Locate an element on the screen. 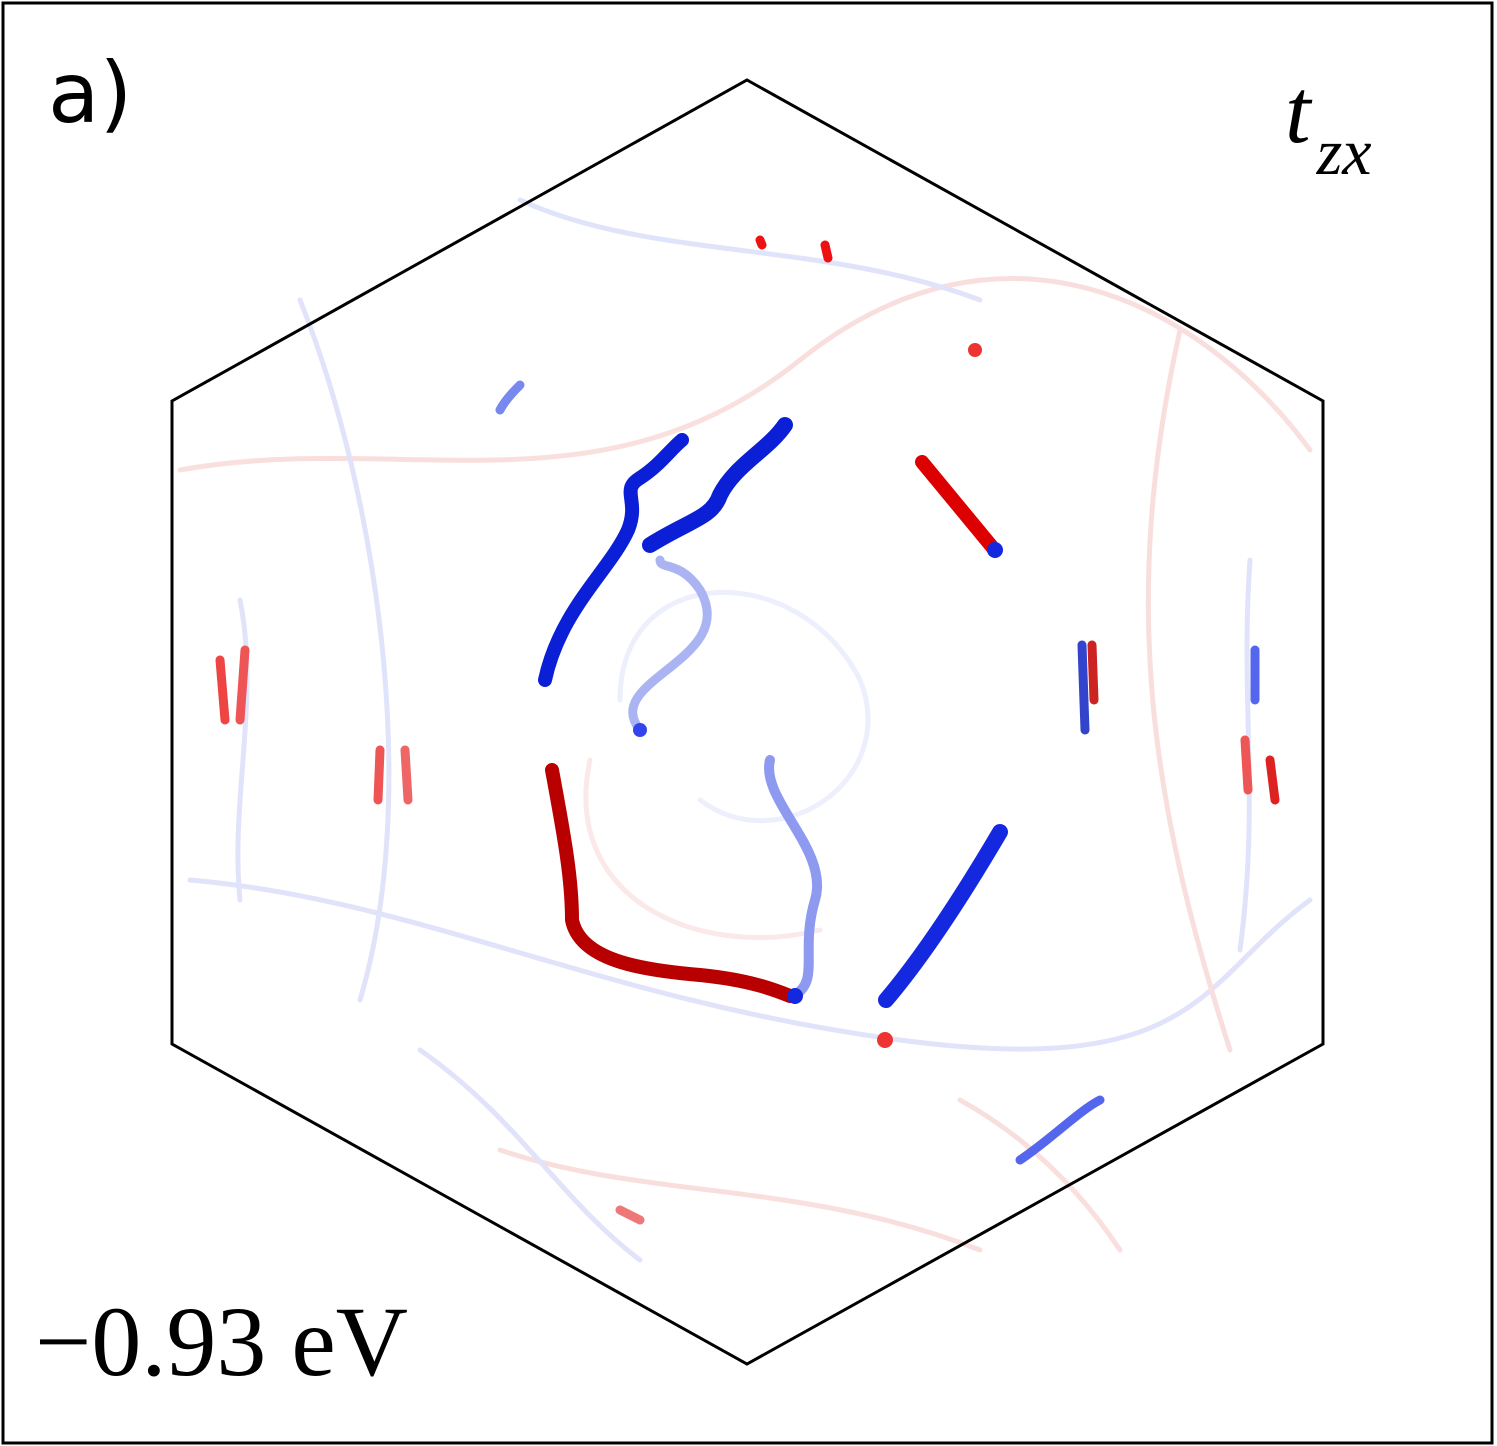  panel-label: a) is located at coordinates (90, 93).